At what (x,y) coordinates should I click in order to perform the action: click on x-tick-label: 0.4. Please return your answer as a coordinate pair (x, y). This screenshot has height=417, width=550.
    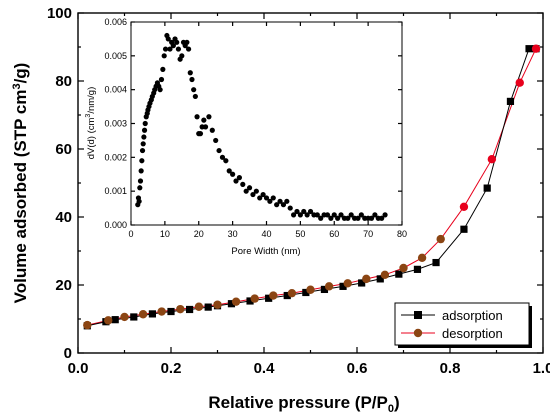
    Looking at the image, I should click on (265, 368).